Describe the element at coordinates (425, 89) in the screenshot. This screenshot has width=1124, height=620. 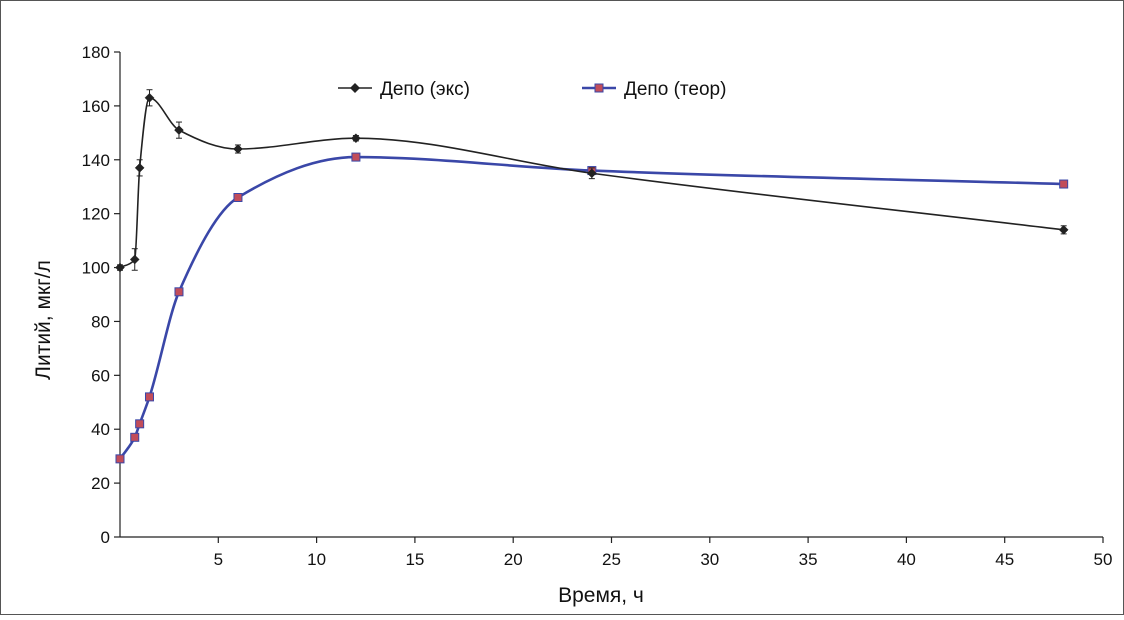
I see `legend-label: Депо (экс)` at that location.